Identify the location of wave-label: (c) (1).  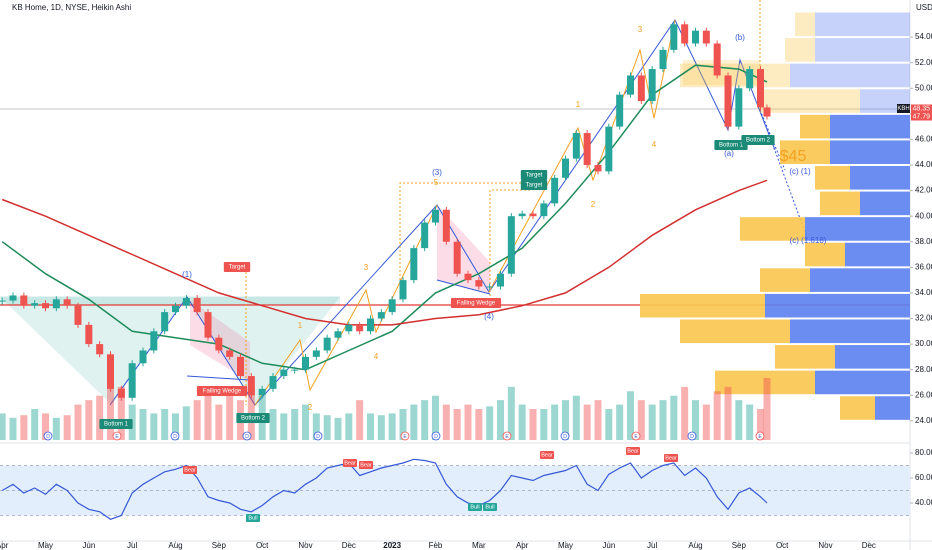
(800, 171).